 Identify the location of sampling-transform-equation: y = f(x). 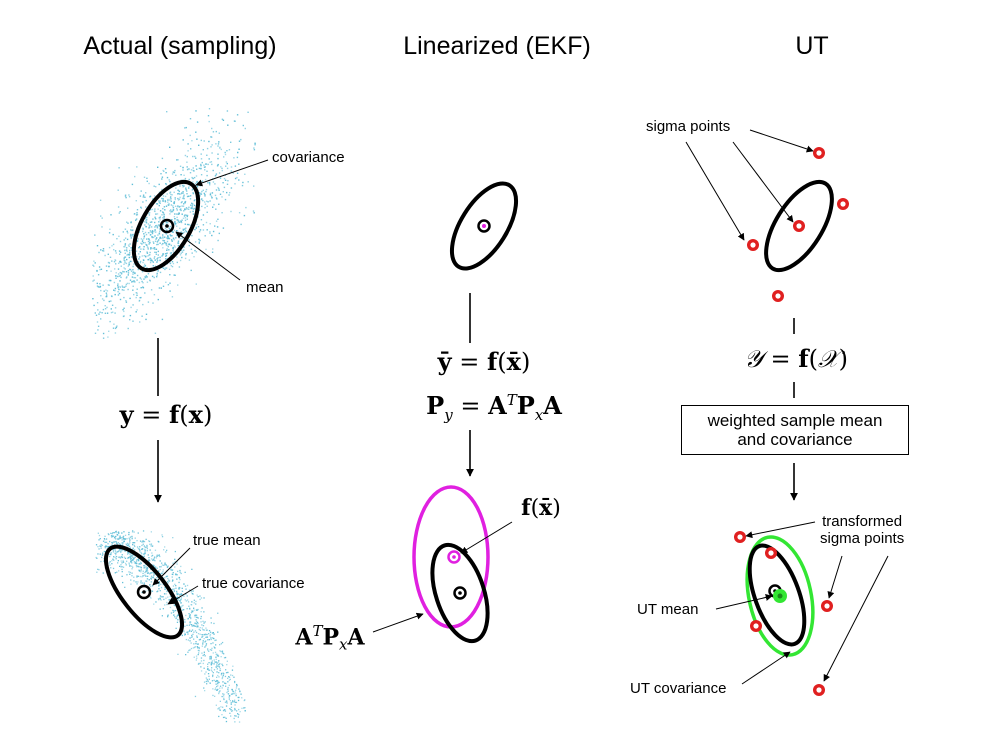
(166, 414).